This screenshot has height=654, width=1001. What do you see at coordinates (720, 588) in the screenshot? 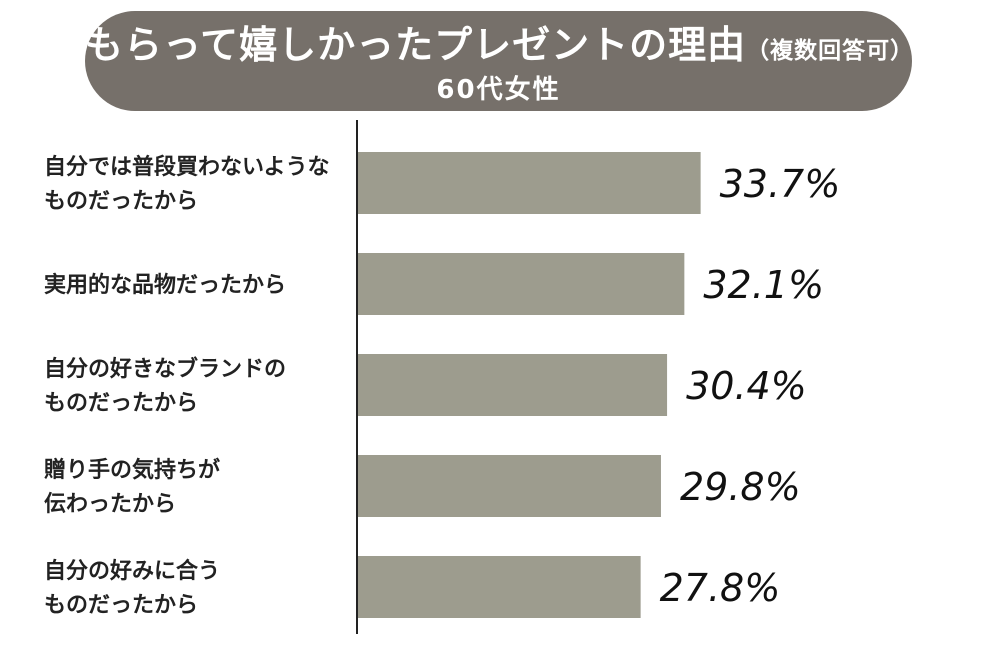
I see `value-label-5: 27.8%` at bounding box center [720, 588].